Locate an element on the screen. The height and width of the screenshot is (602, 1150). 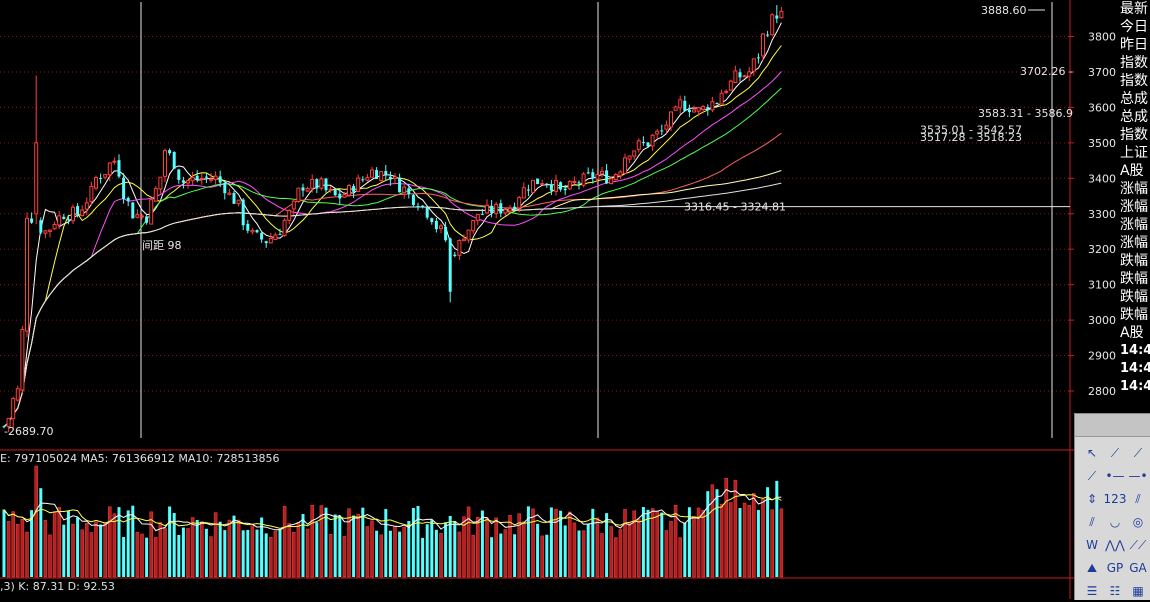
ruler-tool: ☷ is located at coordinates (1115, 591).